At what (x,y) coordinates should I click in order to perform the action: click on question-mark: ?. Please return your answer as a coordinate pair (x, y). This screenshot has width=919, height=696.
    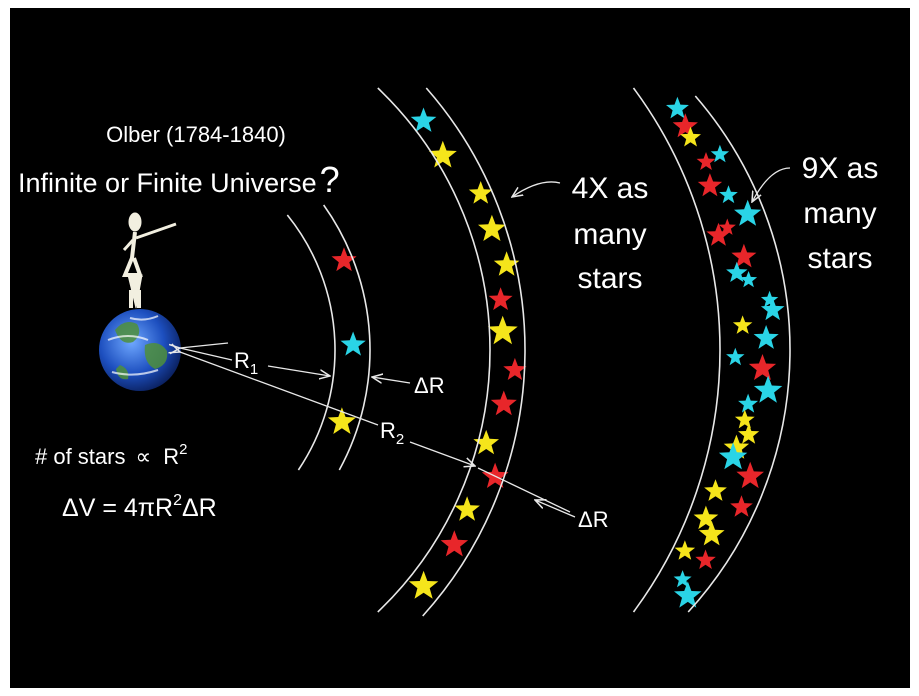
    Looking at the image, I should click on (330, 179).